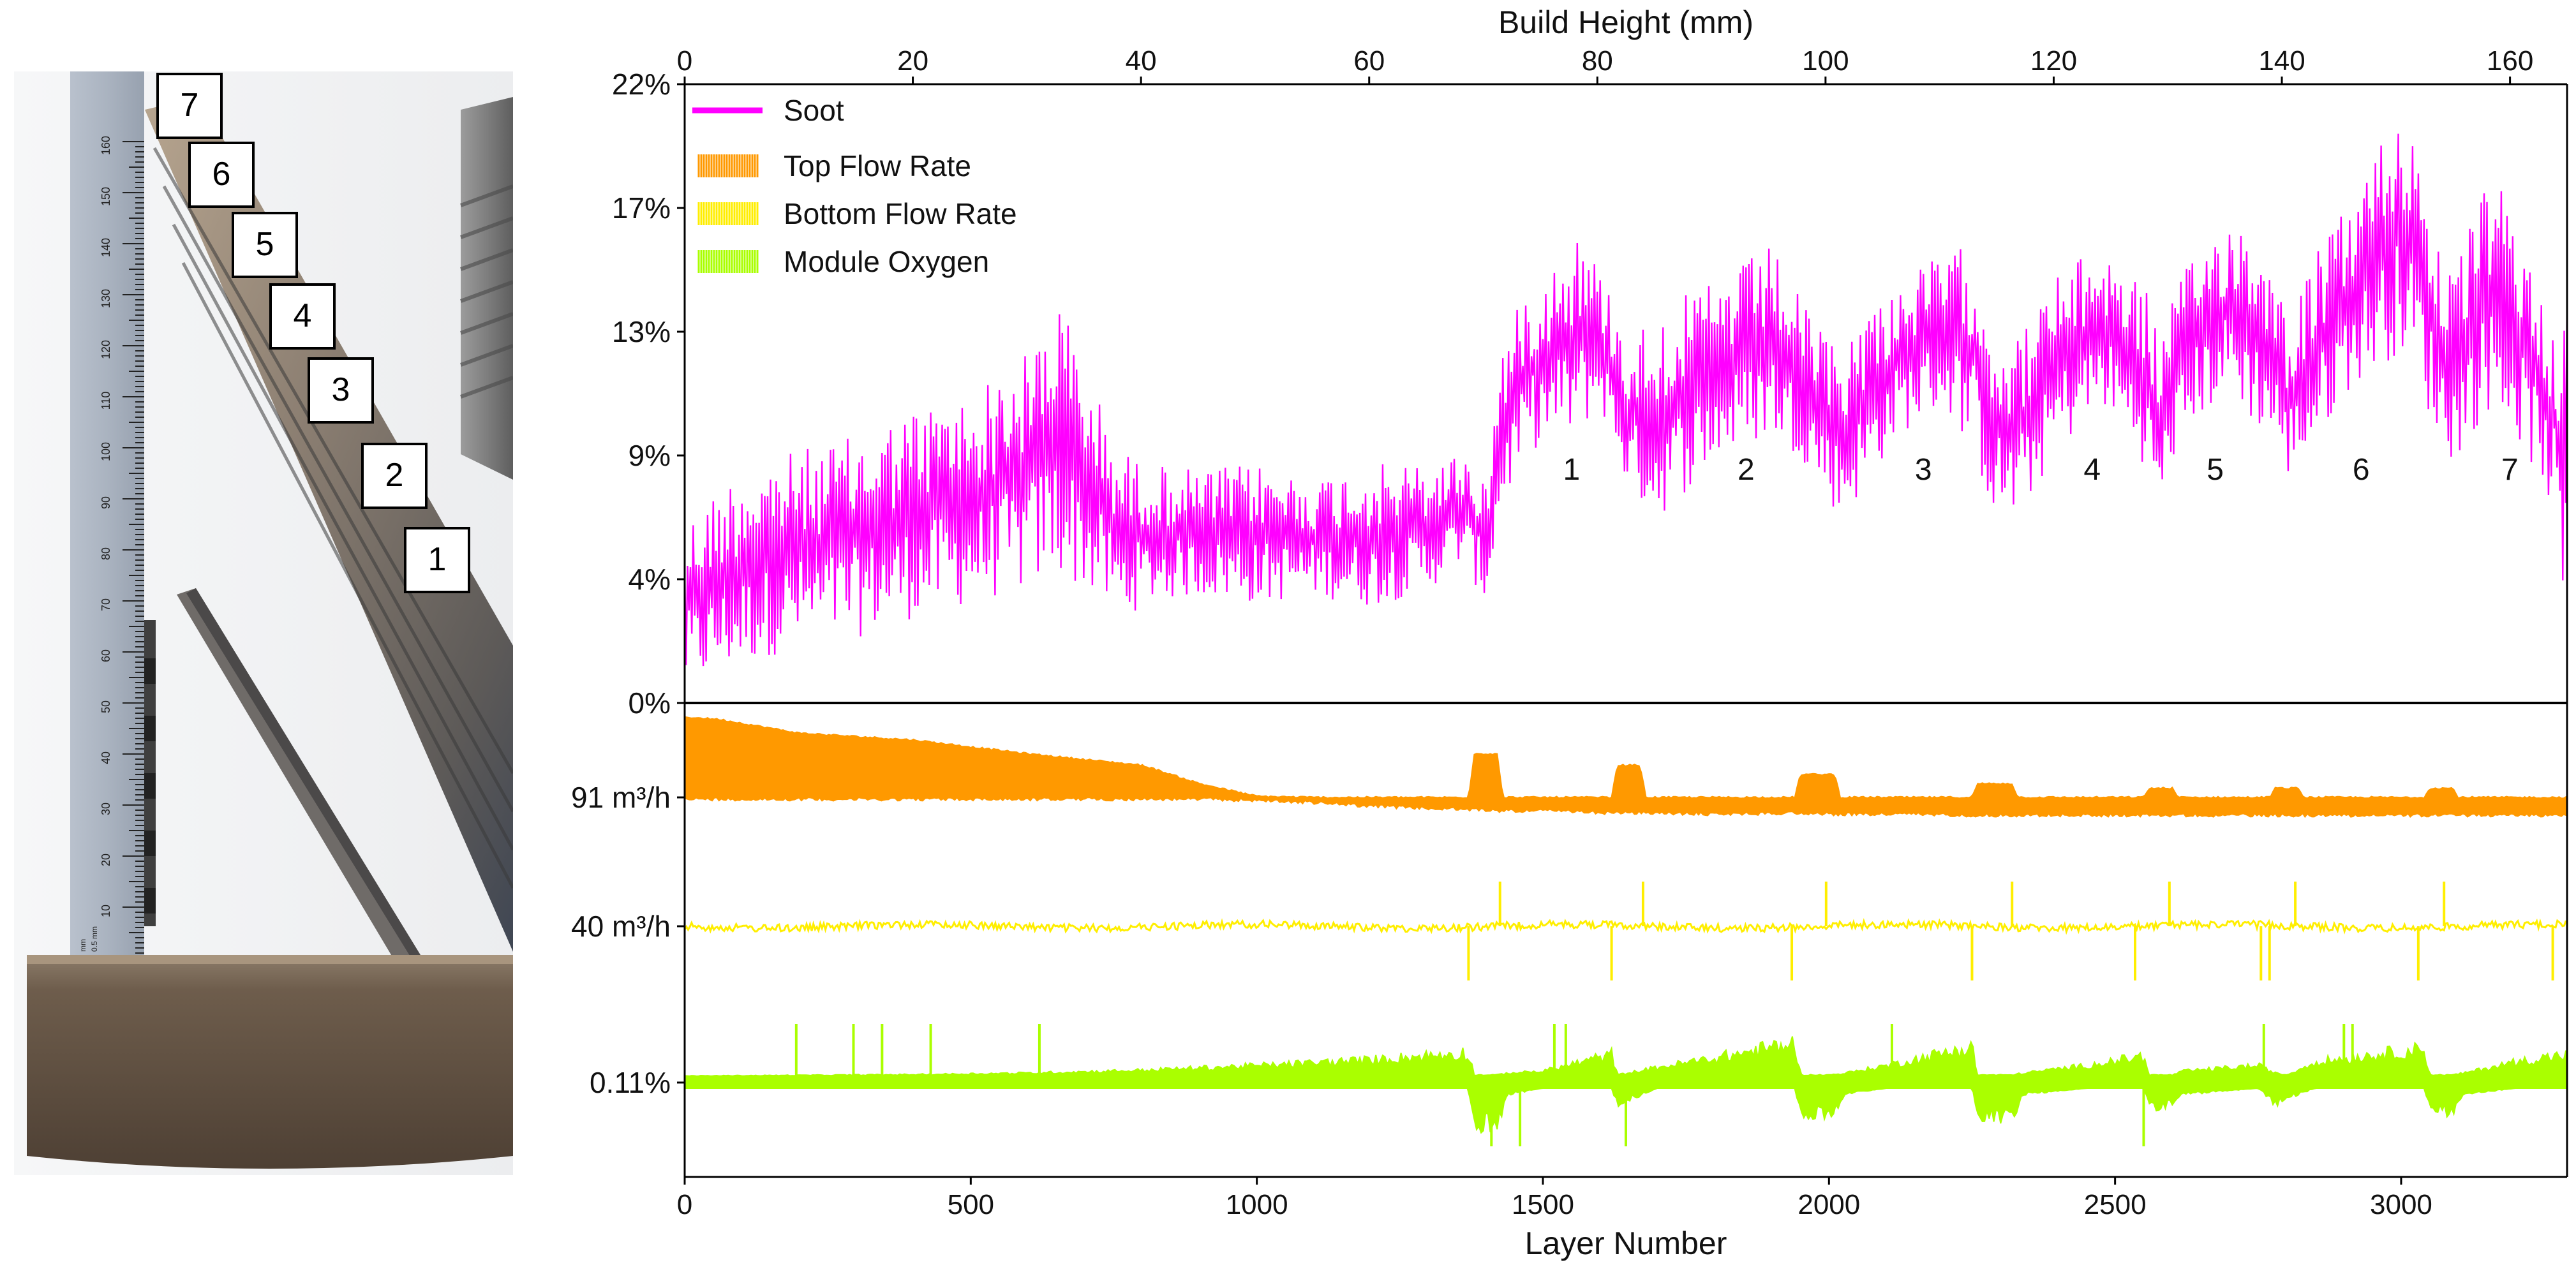 This screenshot has width=2576, height=1272. What do you see at coordinates (2215, 470) in the screenshot?
I see `section-label: 5` at bounding box center [2215, 470].